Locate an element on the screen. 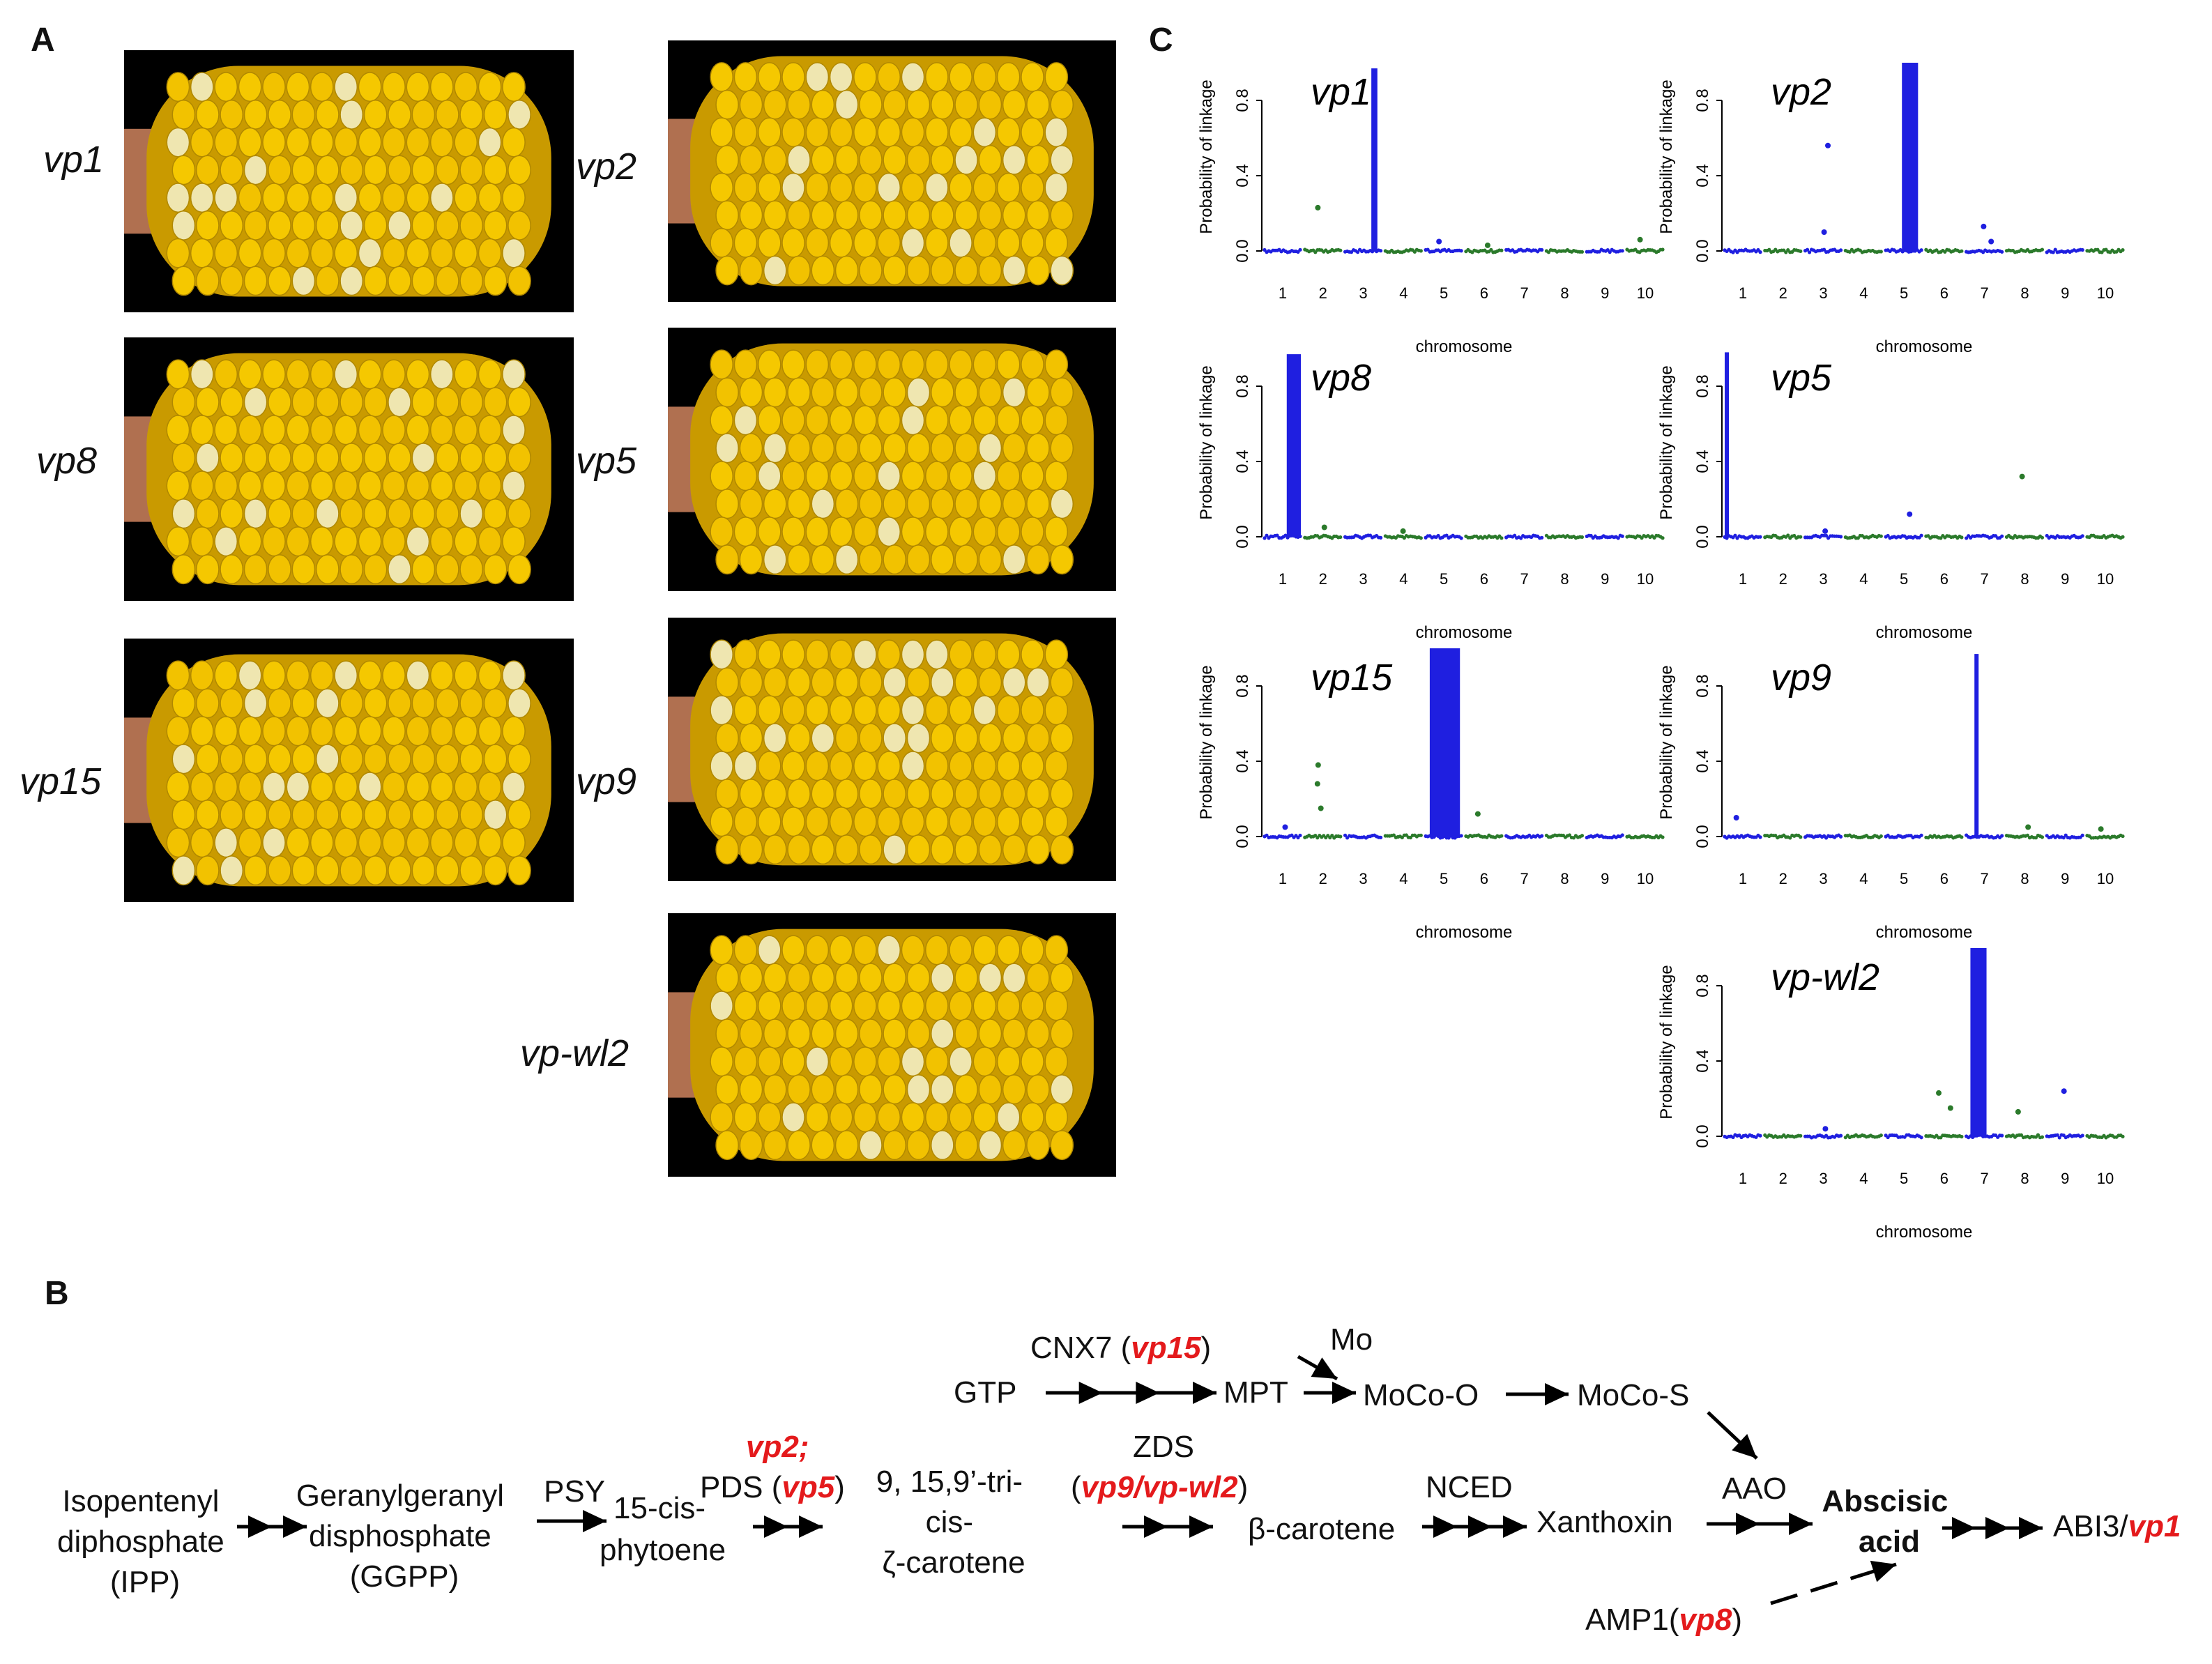  x-tick-label: 2 is located at coordinates (1323, 293).